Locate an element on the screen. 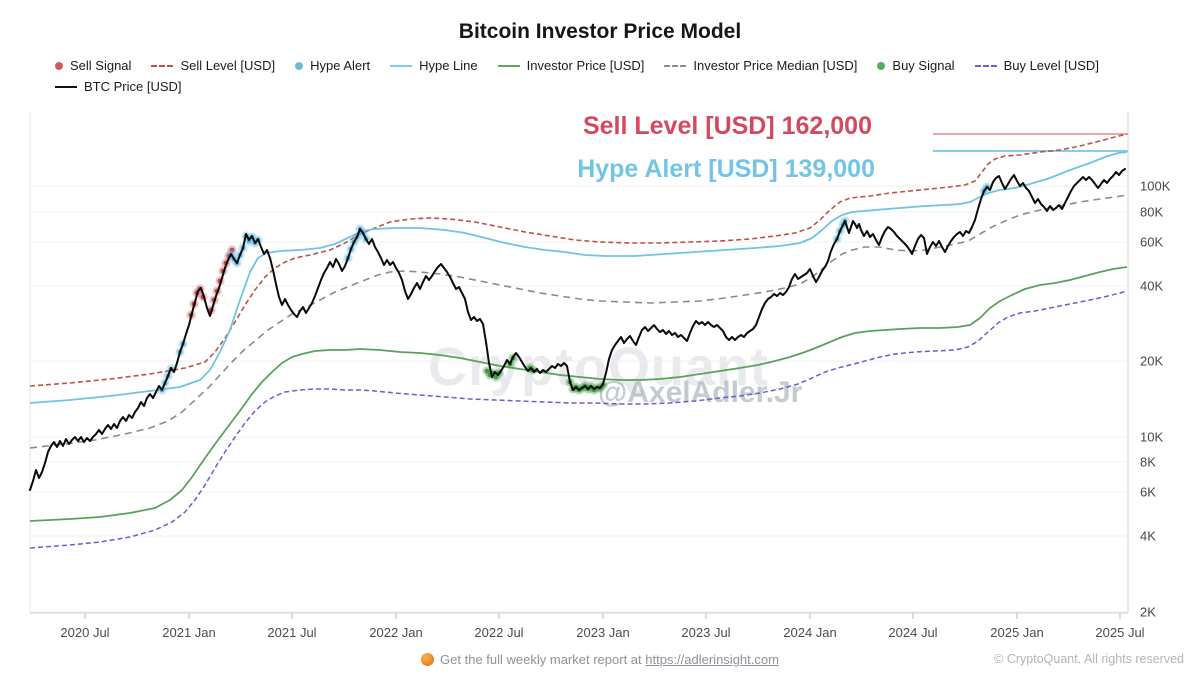 Image resolution: width=1200 pixels, height=675 pixels. copyright: © CryptoQuant. All rights reserved is located at coordinates (1089, 659).